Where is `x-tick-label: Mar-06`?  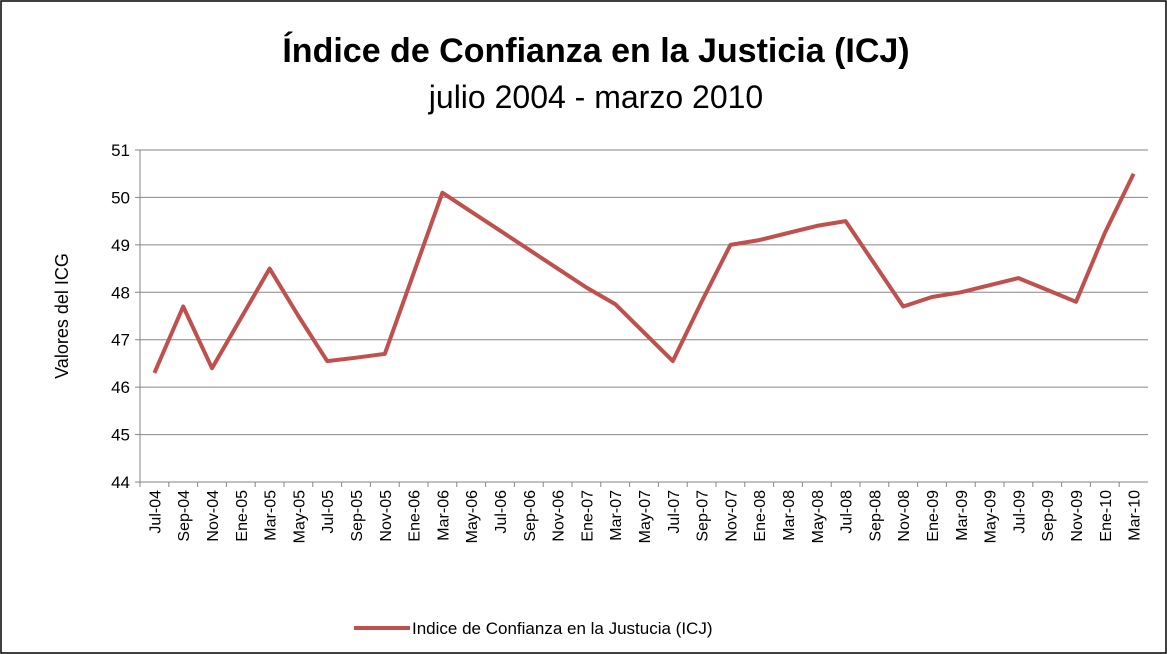
x-tick-label: Mar-06 is located at coordinates (443, 515).